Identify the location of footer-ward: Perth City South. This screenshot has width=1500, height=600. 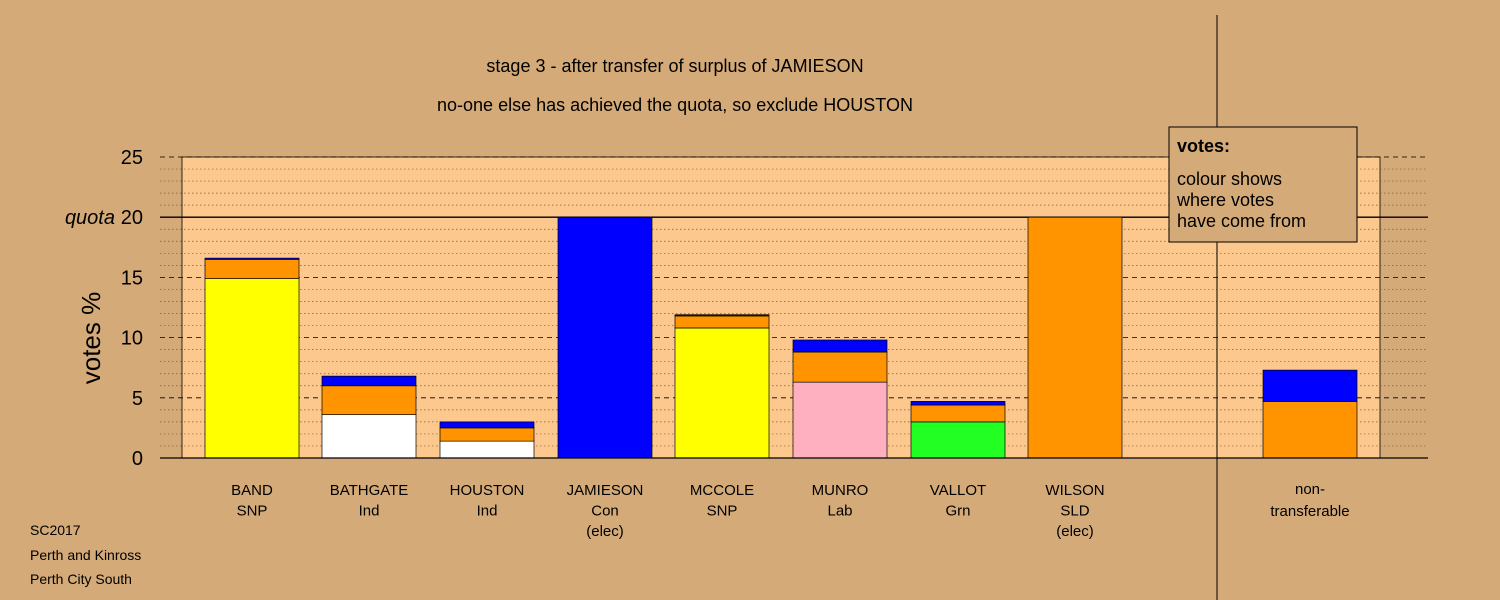
(81, 579).